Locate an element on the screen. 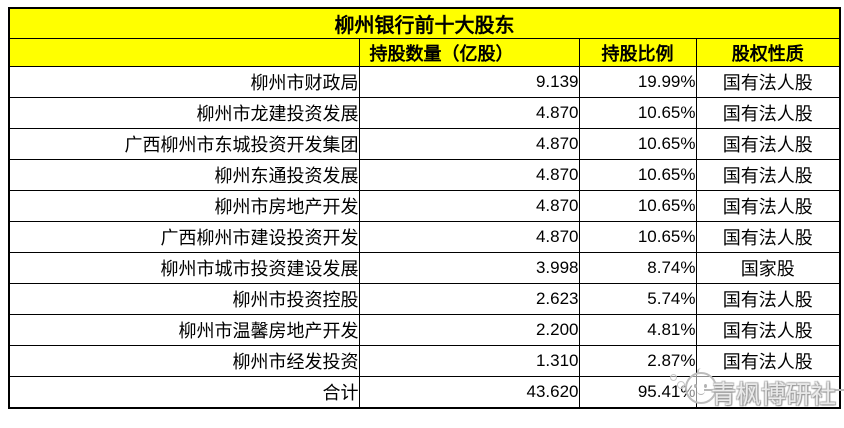 The height and width of the screenshot is (428, 844). table-row: 柳州市城市投资建设发展 3.998 8.74% 国家股 is located at coordinates (424, 268).